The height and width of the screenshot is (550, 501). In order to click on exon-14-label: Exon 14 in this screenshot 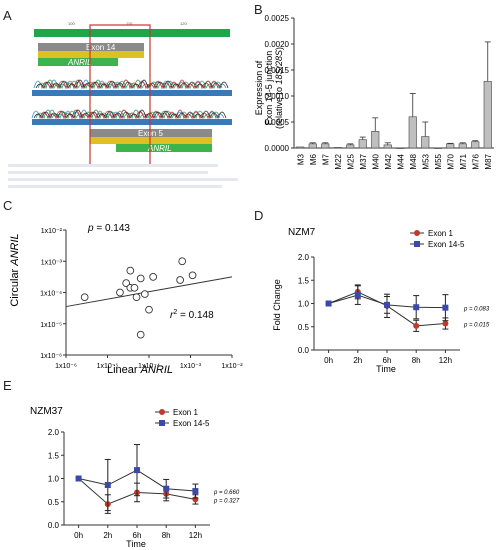, I will do `click(101, 47)`.